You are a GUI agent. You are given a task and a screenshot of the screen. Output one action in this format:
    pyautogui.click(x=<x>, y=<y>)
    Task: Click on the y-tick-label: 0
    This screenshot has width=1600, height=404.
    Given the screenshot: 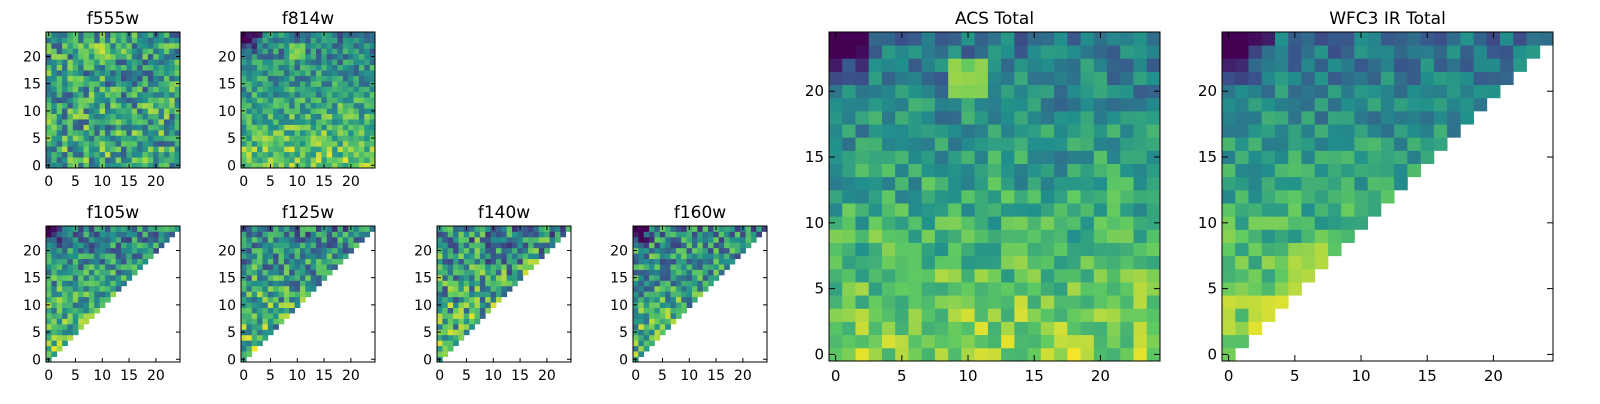 What is the action you would take?
    pyautogui.click(x=427, y=360)
    